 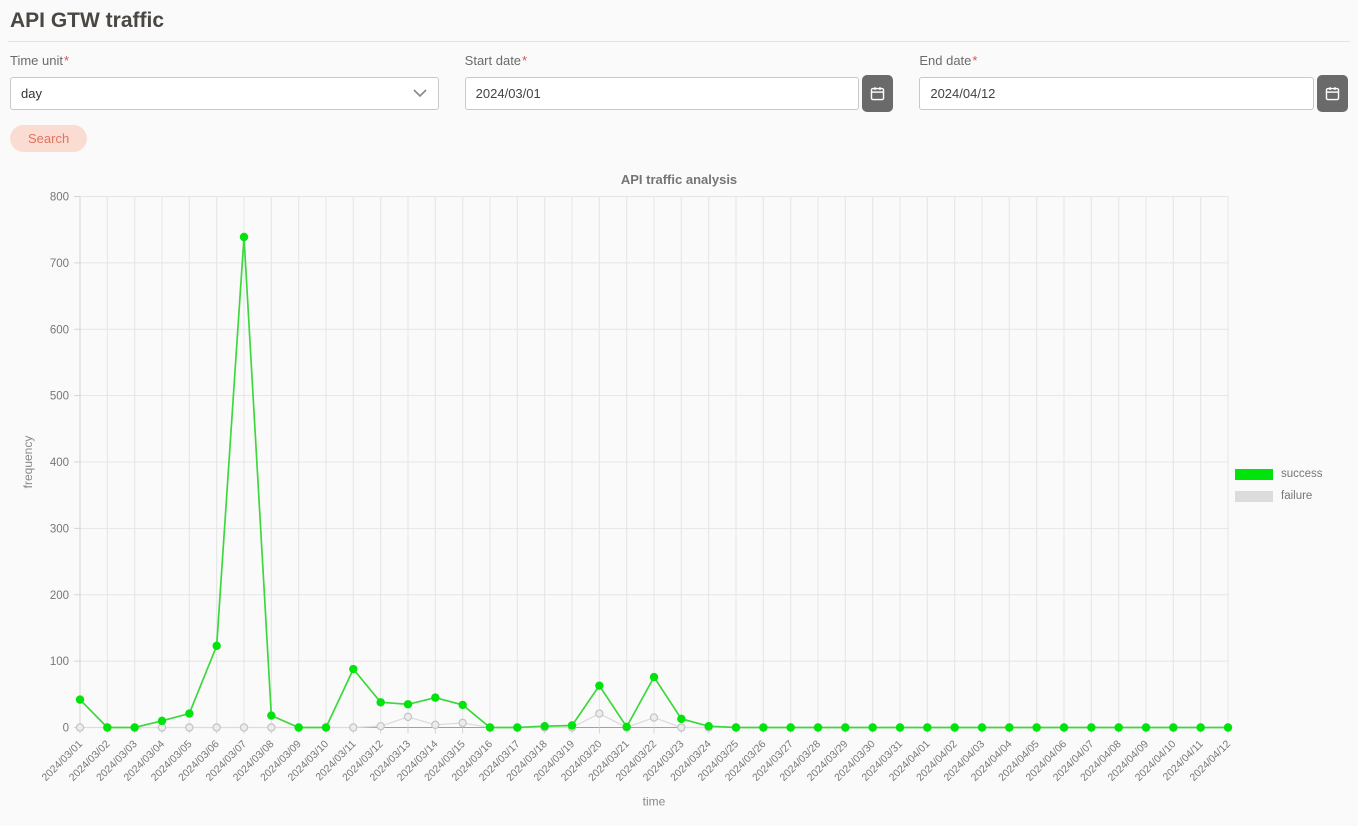 I want to click on legend-label-success: success, so click(x=1302, y=474).